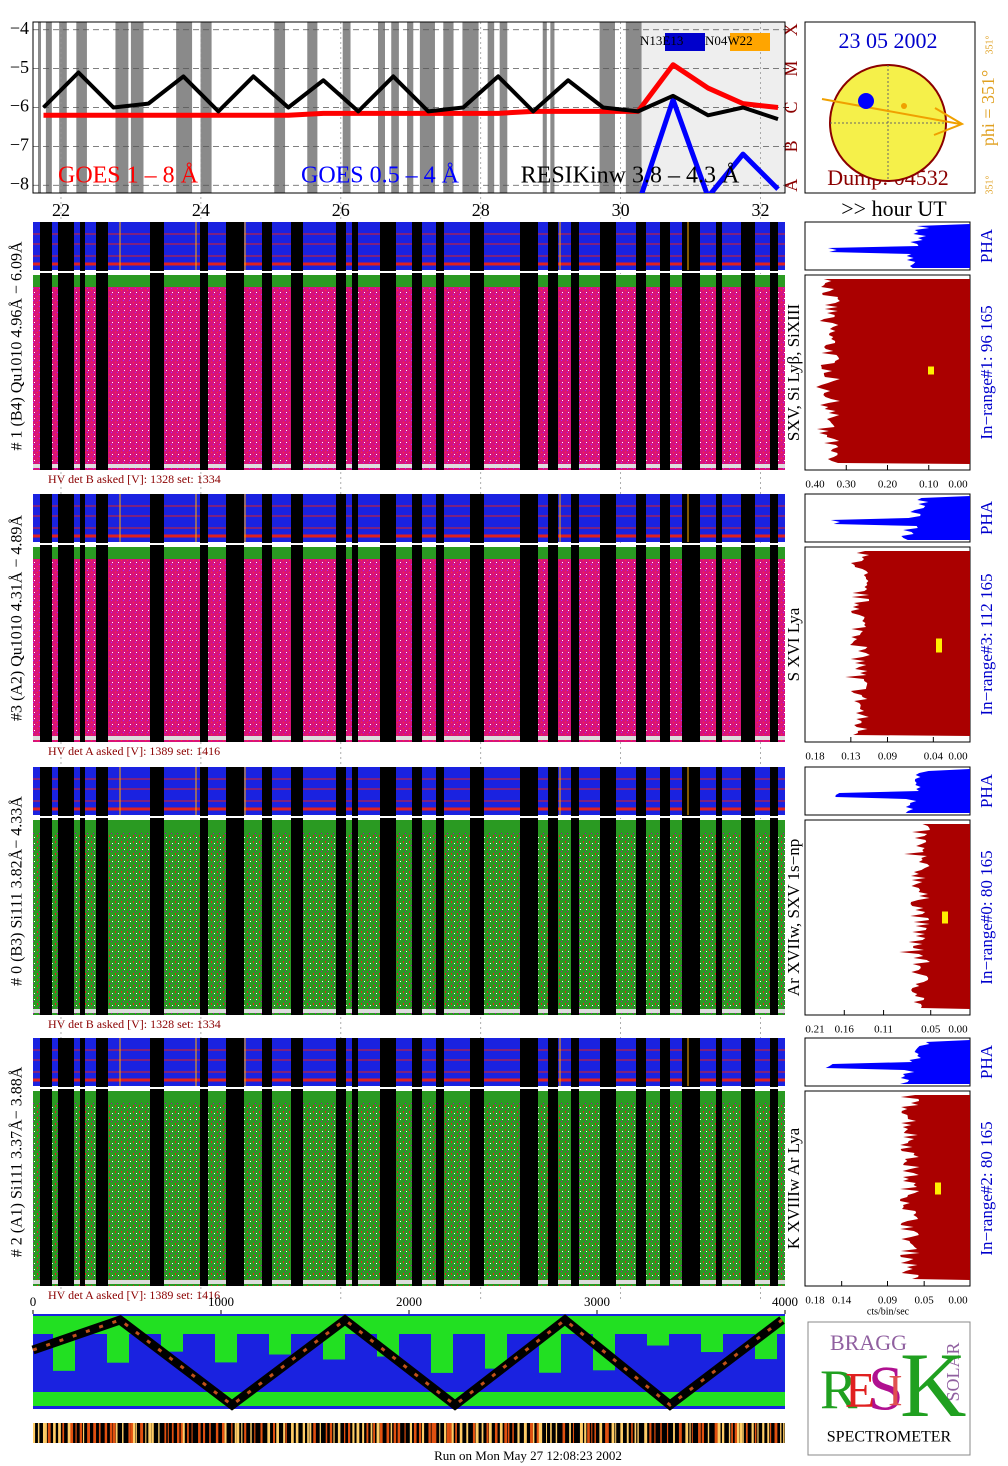 The height and width of the screenshot is (1466, 1008). I want to click on hist-marker, so click(945, 917).